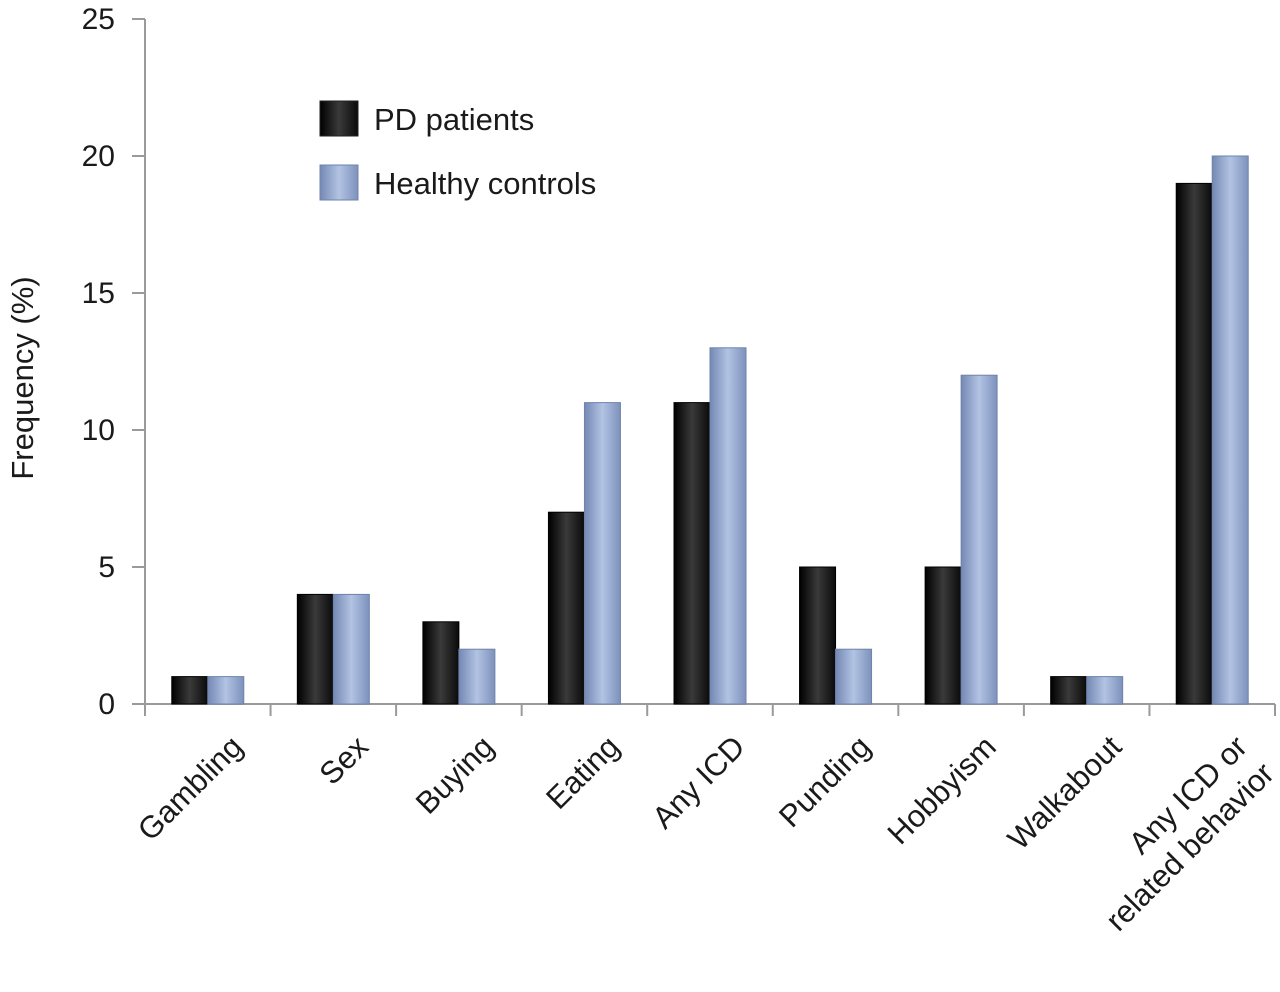  I want to click on y-tick-label: 20, so click(98, 156).